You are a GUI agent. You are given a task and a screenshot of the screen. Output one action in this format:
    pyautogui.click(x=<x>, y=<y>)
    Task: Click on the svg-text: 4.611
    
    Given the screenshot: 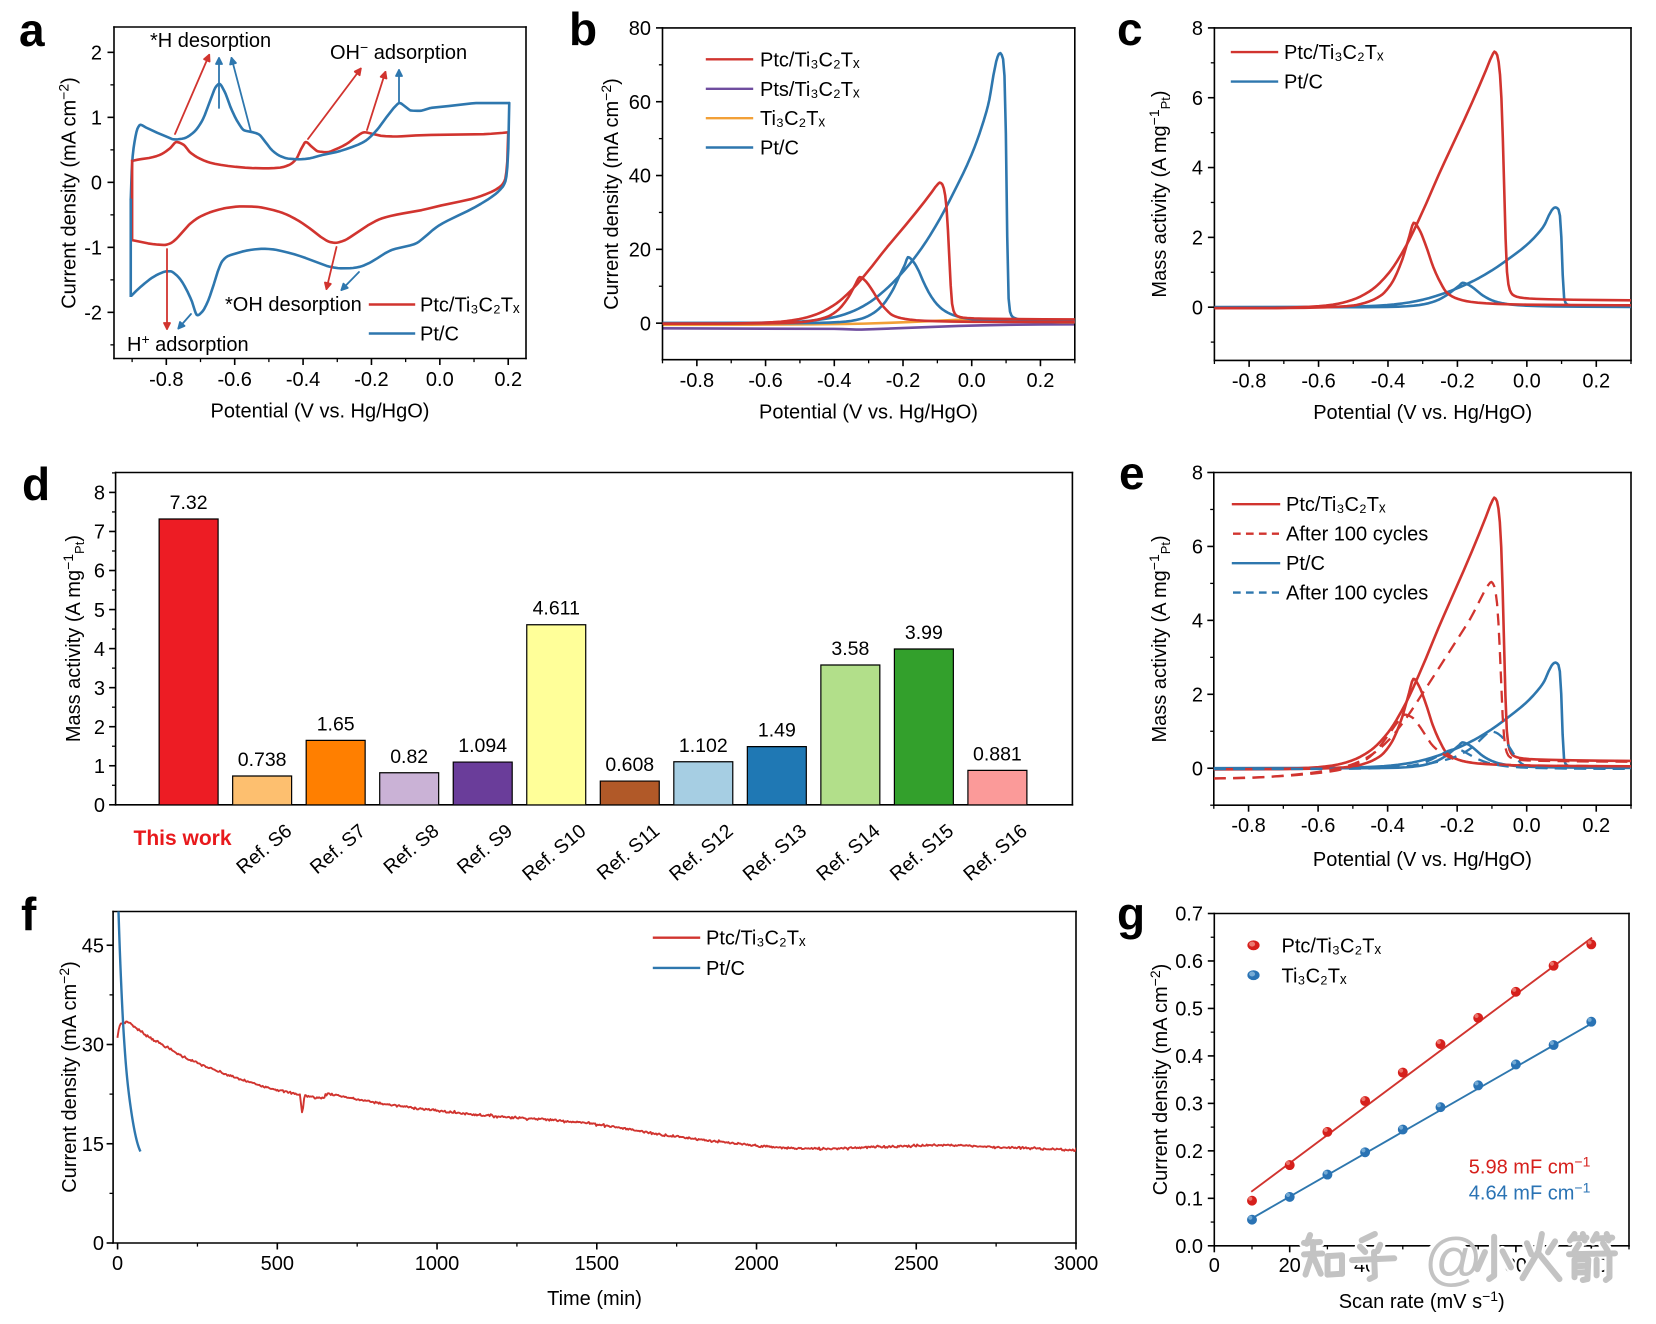 What is the action you would take?
    pyautogui.click(x=556, y=609)
    